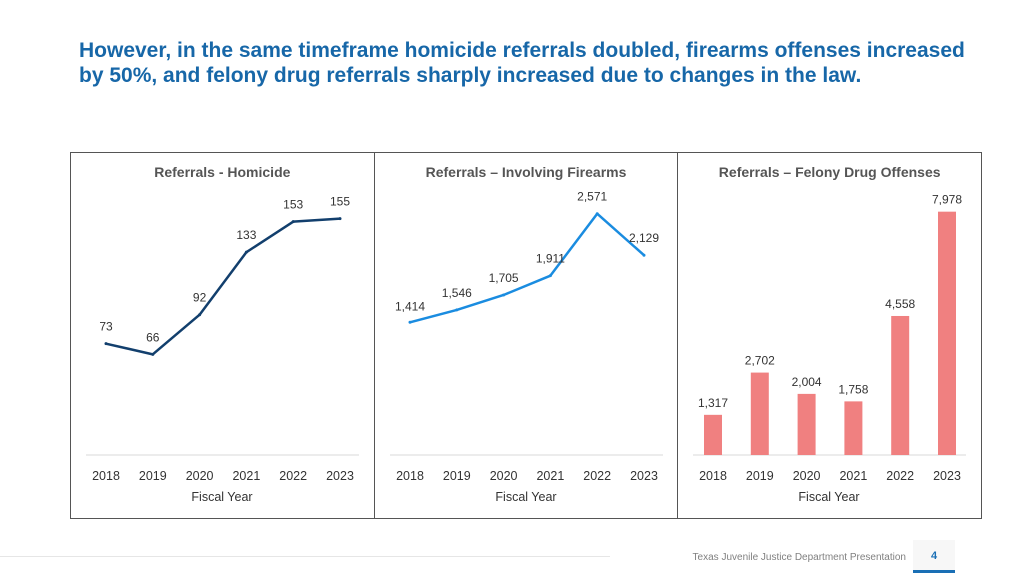  I want to click on data-label: 2,129, so click(644, 238).